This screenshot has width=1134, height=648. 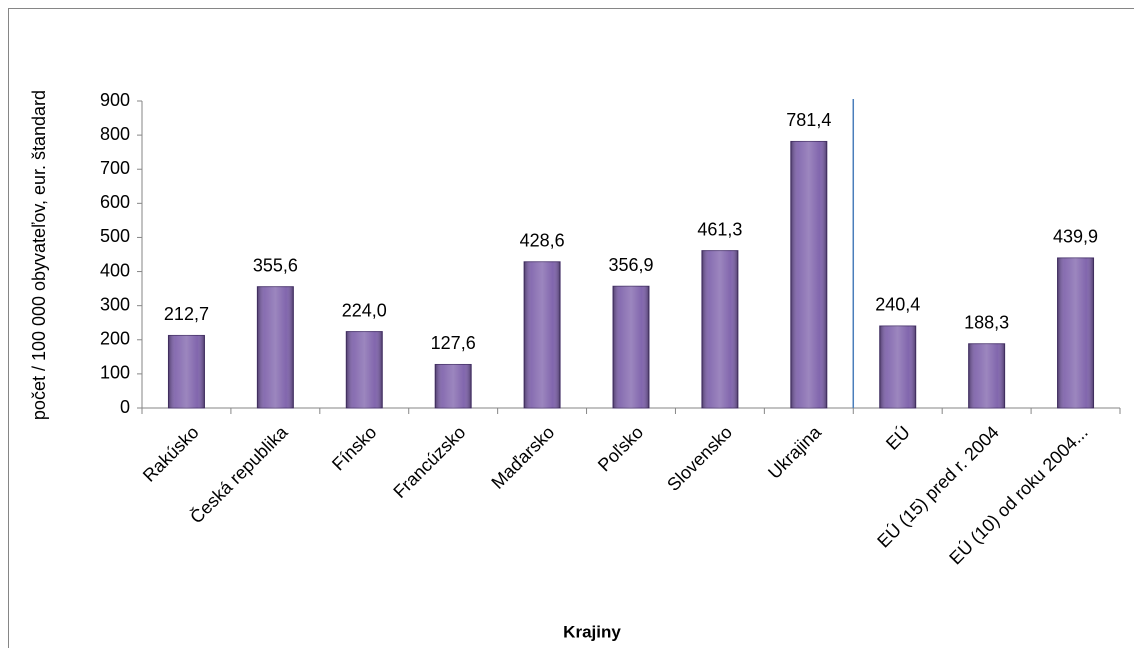 I want to click on data-label: 240,4, so click(x=897, y=305).